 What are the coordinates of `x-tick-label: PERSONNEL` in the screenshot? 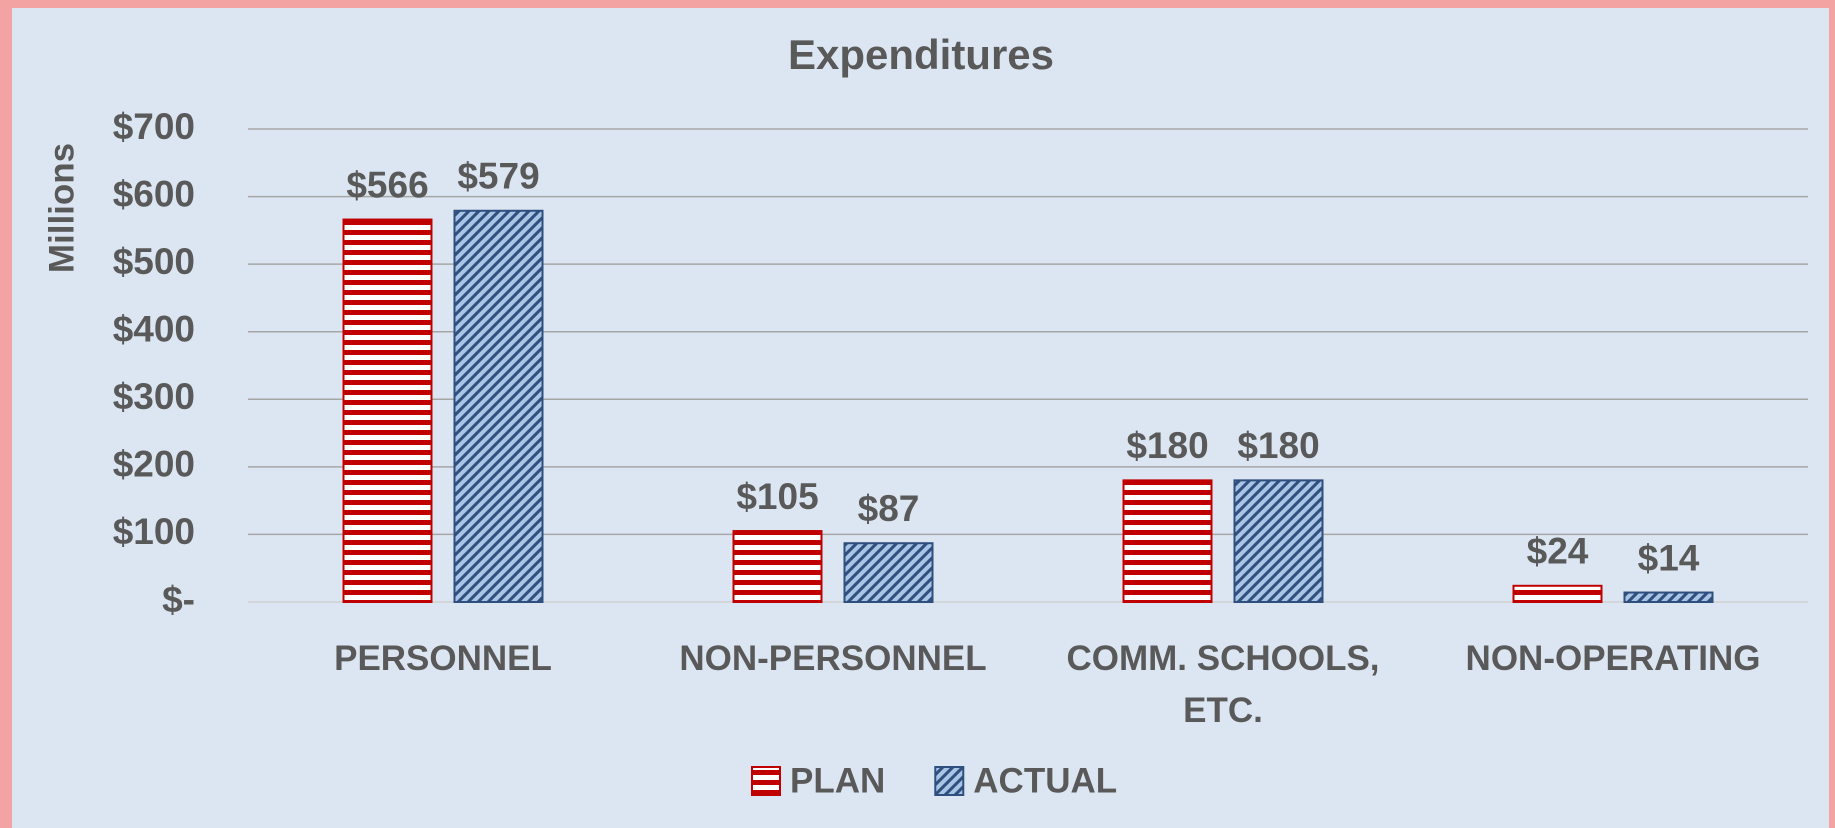 It's located at (443, 658).